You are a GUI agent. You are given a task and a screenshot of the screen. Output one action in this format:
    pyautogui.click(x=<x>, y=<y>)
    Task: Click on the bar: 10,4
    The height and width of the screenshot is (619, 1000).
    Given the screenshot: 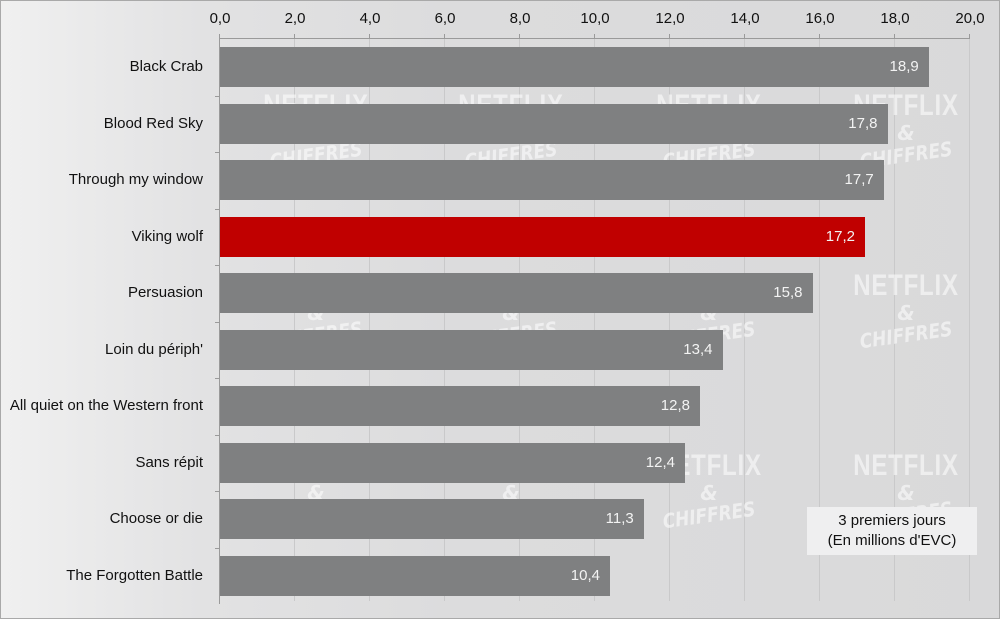 What is the action you would take?
    pyautogui.click(x=415, y=576)
    